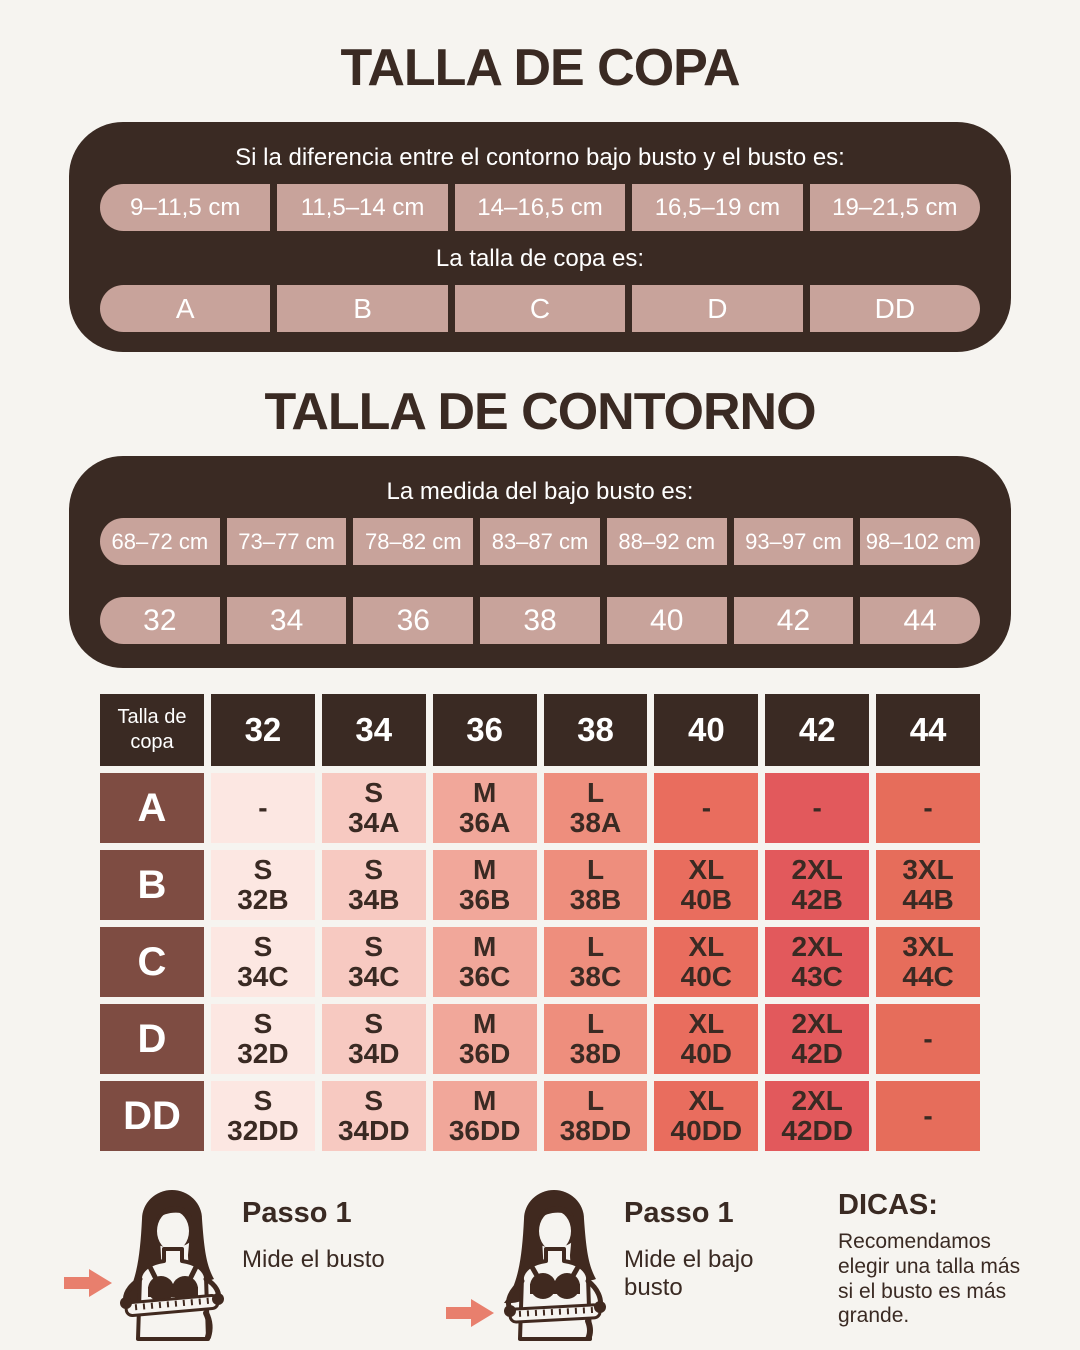 Image resolution: width=1080 pixels, height=1350 pixels. Describe the element at coordinates (374, 822) in the screenshot. I see `cell-size-code: 34A` at that location.